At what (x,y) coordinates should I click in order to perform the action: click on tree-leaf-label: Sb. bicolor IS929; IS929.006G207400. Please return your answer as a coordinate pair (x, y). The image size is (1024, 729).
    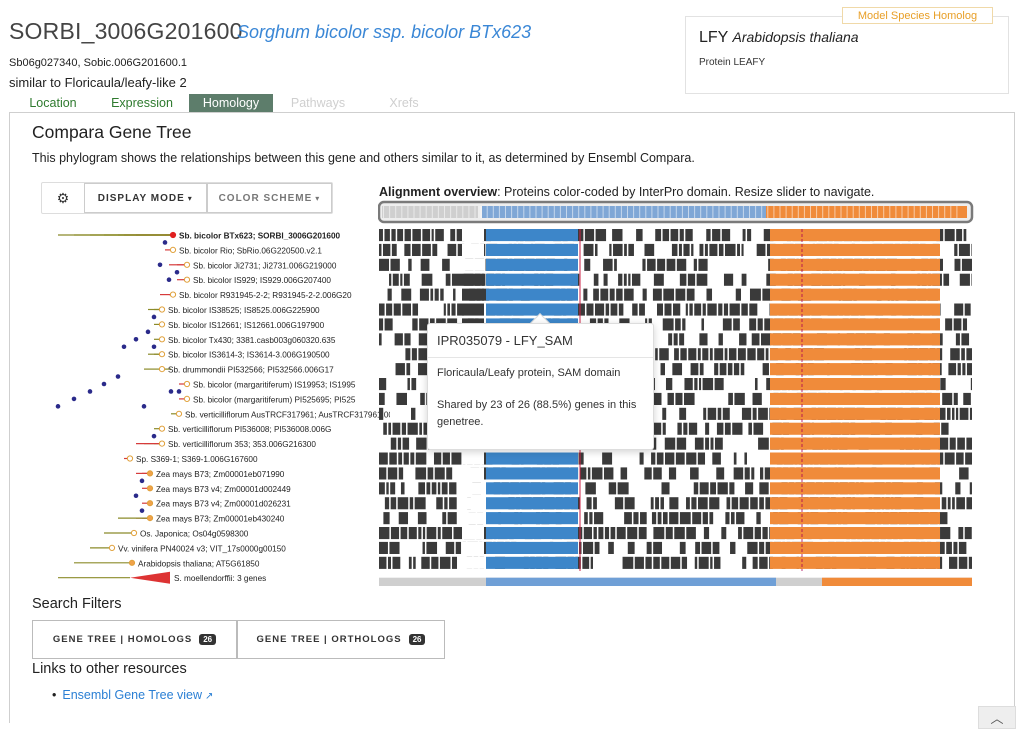
    Looking at the image, I should click on (262, 280).